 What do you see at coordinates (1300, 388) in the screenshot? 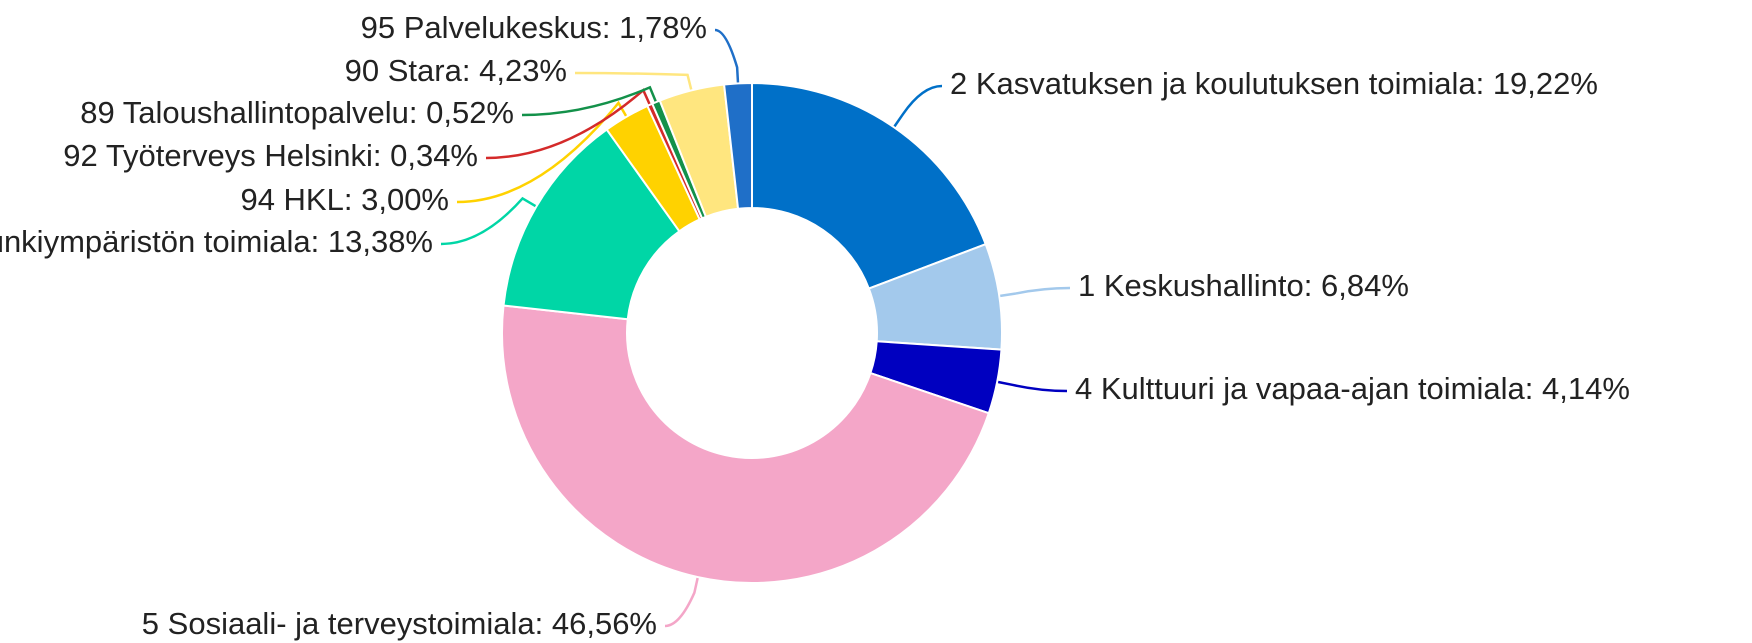
I see `label-name: 4 Kulttuuri ja vapaa-ajan toimiala` at bounding box center [1300, 388].